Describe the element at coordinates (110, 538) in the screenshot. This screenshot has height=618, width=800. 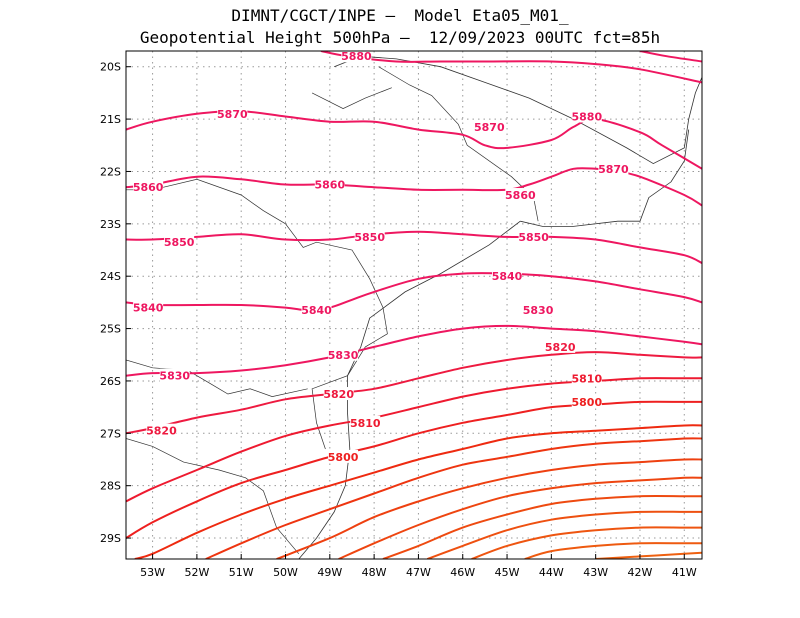
I see `y-tick-label: 29S` at that location.